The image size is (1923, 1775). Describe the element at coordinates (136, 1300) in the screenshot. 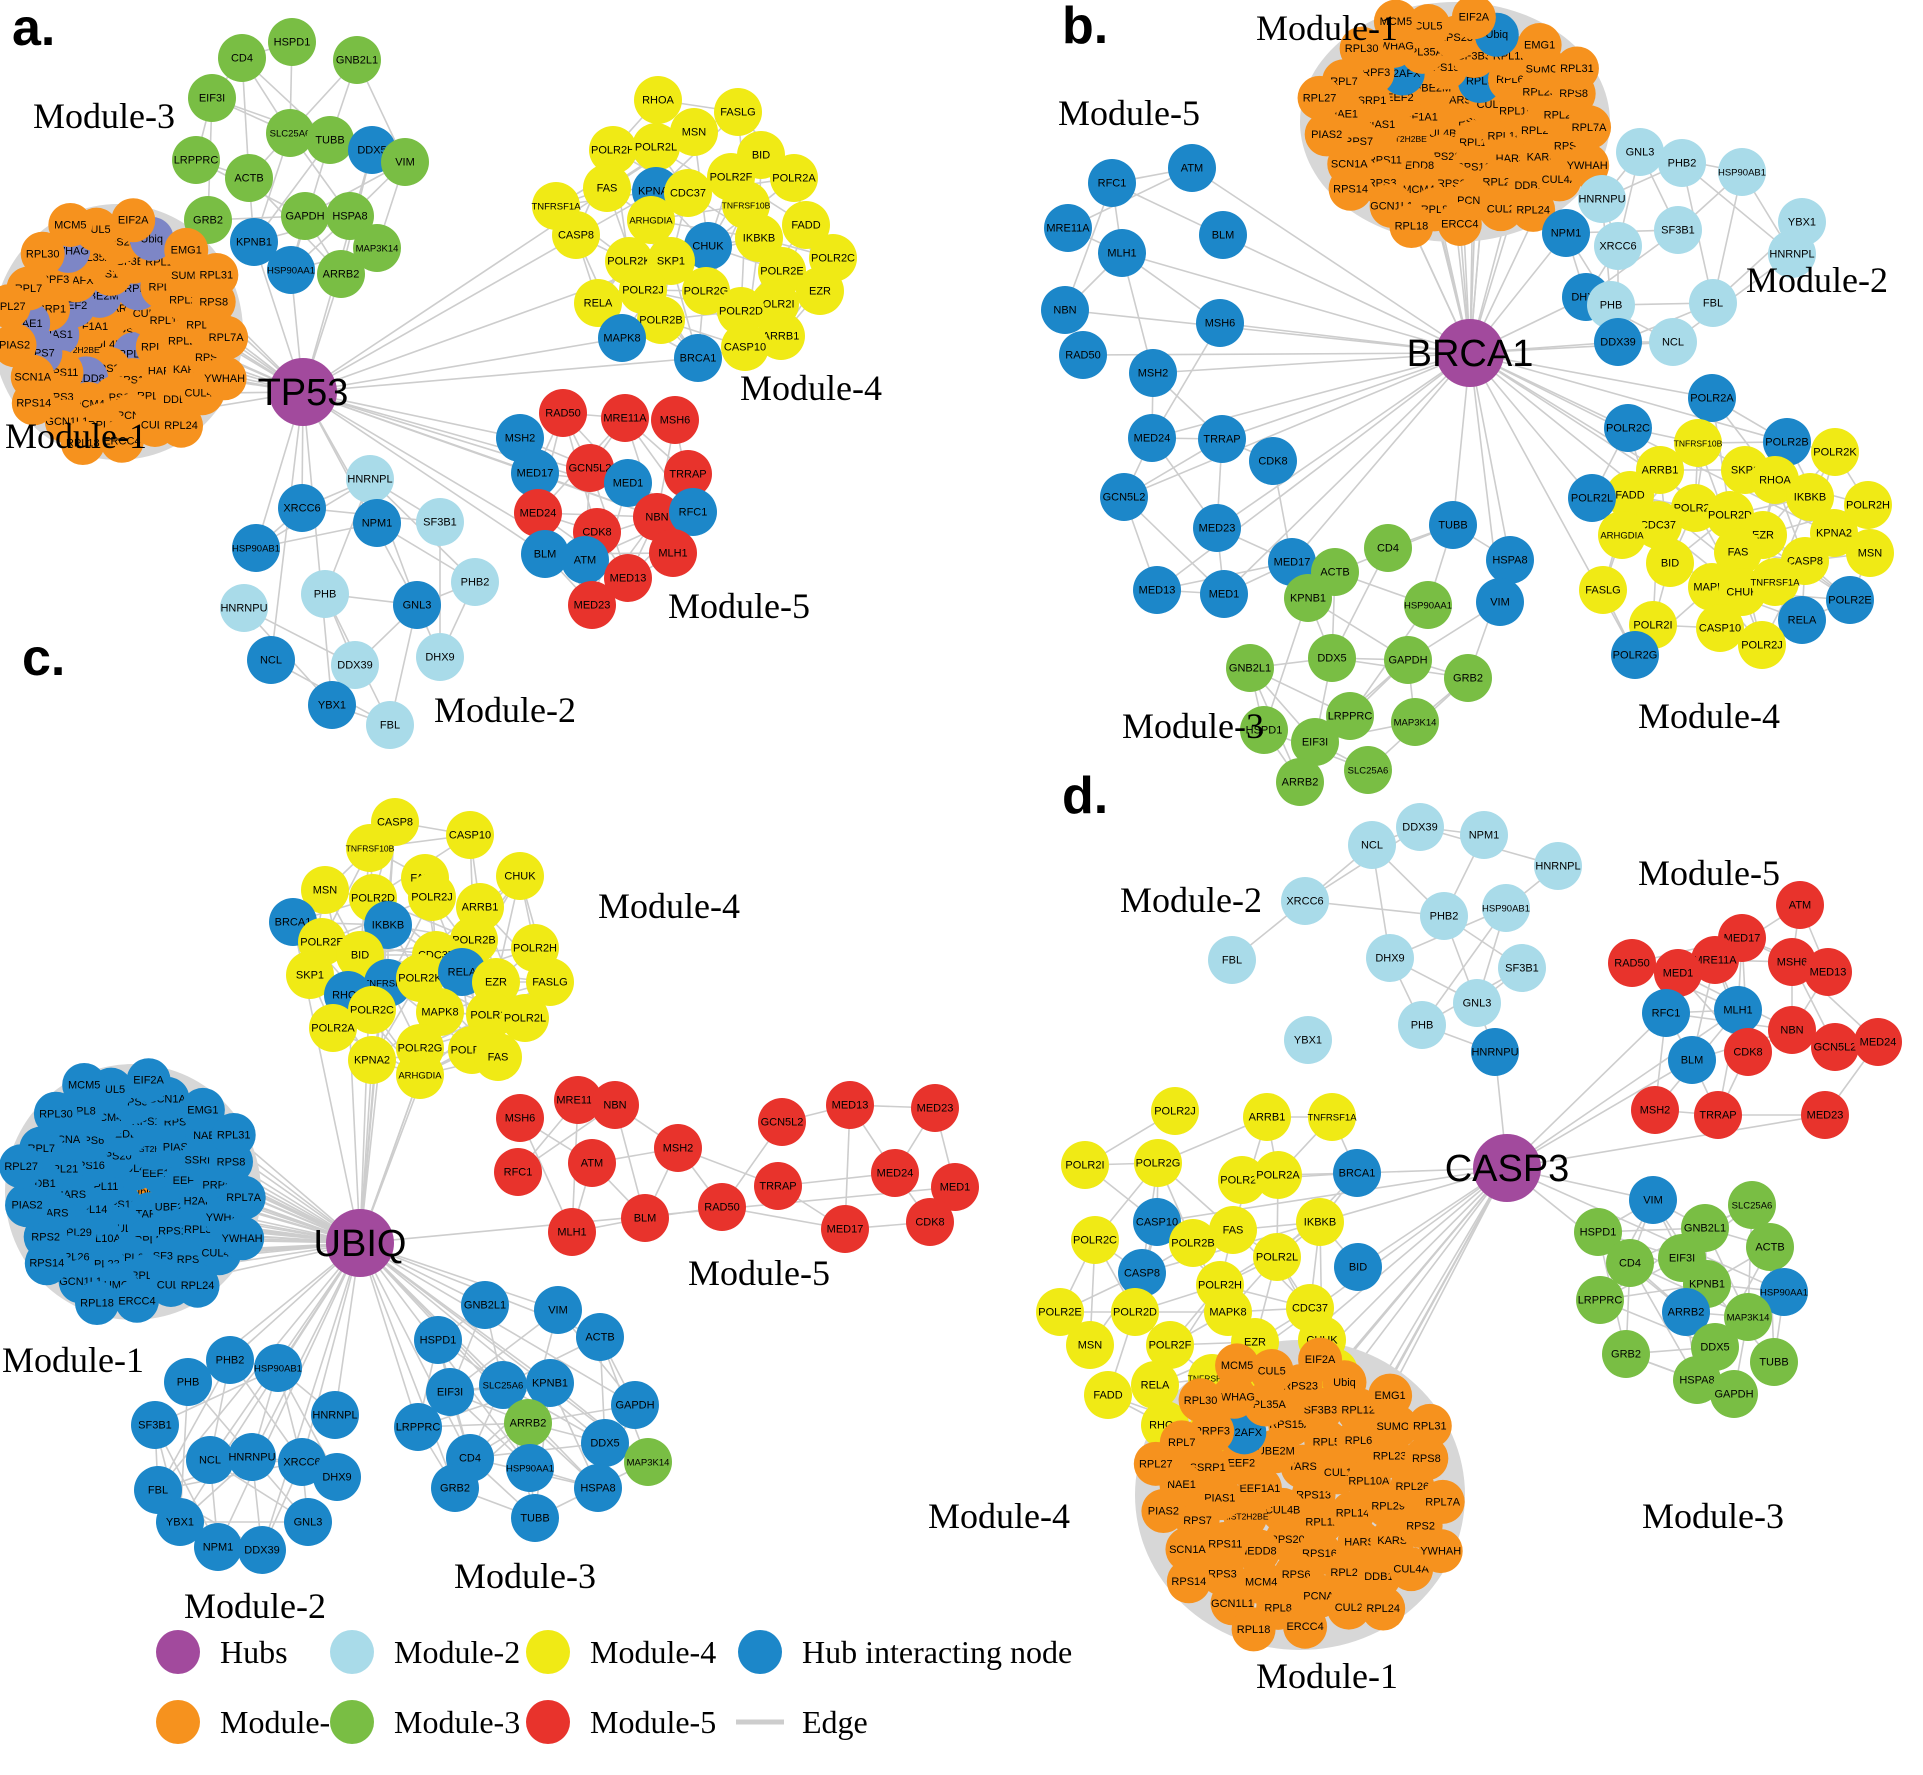

I see `node-ERCC4` at that location.